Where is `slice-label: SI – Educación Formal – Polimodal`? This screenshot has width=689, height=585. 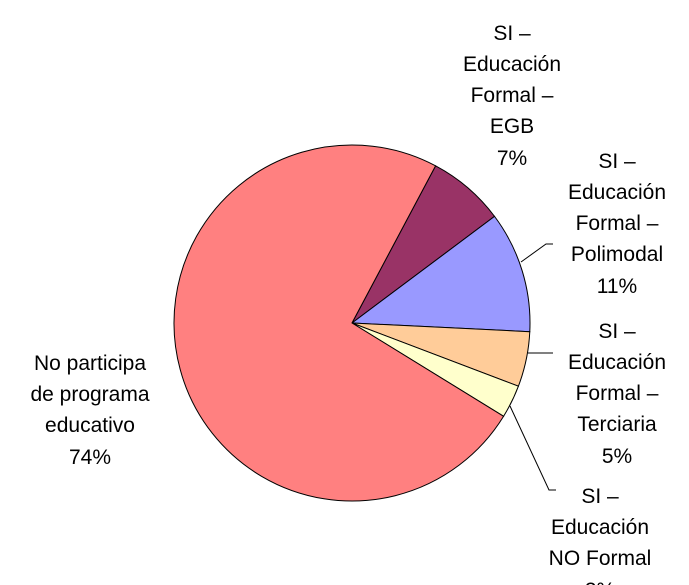 slice-label: SI – Educación Formal – Polimodal is located at coordinates (617, 208).